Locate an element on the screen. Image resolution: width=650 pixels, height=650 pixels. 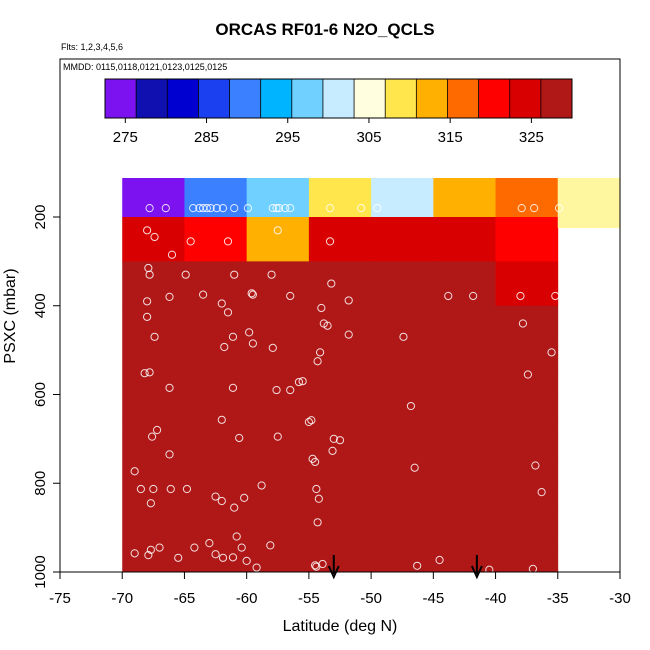
colorbar-frame is located at coordinates (338, 98).